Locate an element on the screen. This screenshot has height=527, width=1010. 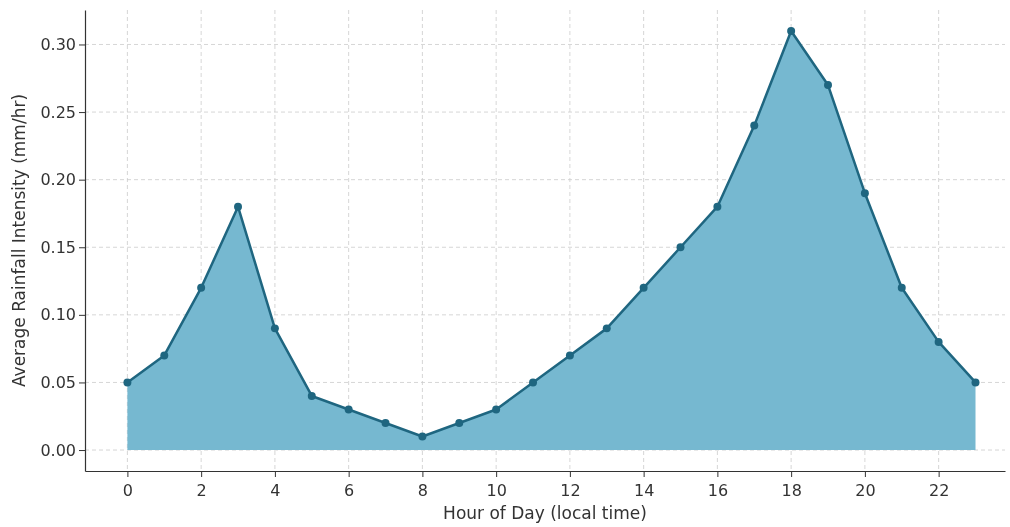
y-tick-label: 0.25 is located at coordinates (58, 112).